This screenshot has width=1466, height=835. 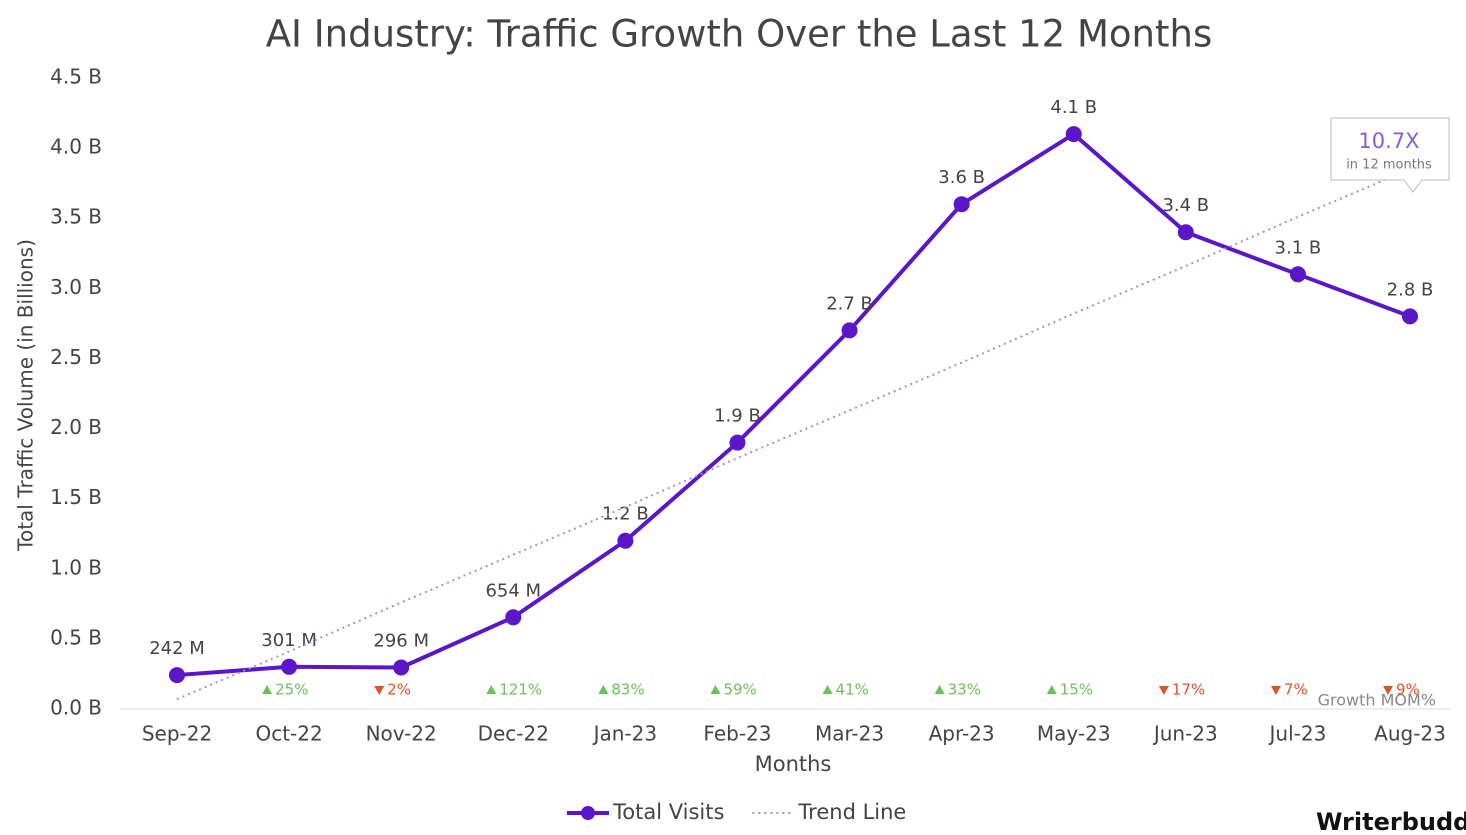 I want to click on data-label: 1.9 B, so click(x=737, y=416).